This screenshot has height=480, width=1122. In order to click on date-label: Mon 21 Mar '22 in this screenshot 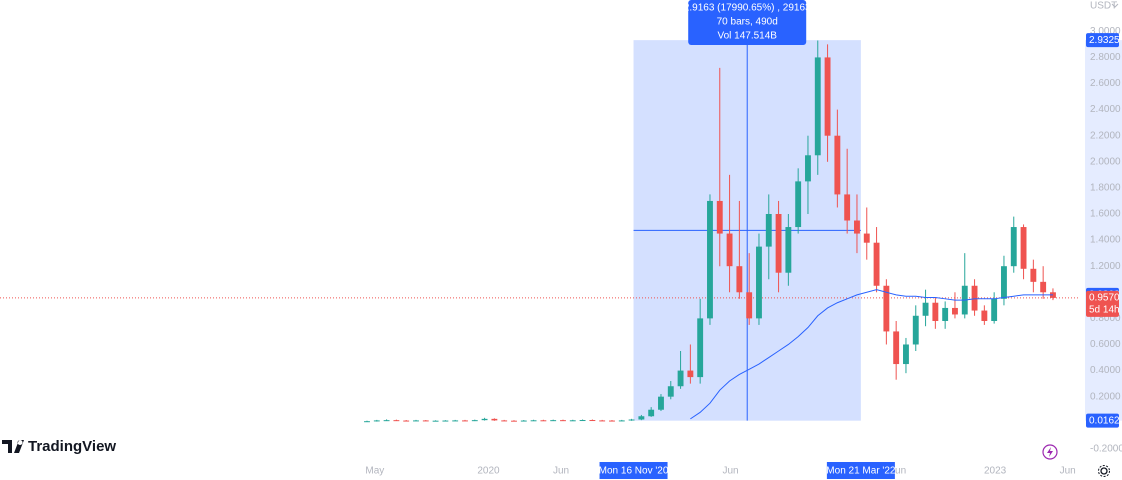, I will do `click(861, 471)`.